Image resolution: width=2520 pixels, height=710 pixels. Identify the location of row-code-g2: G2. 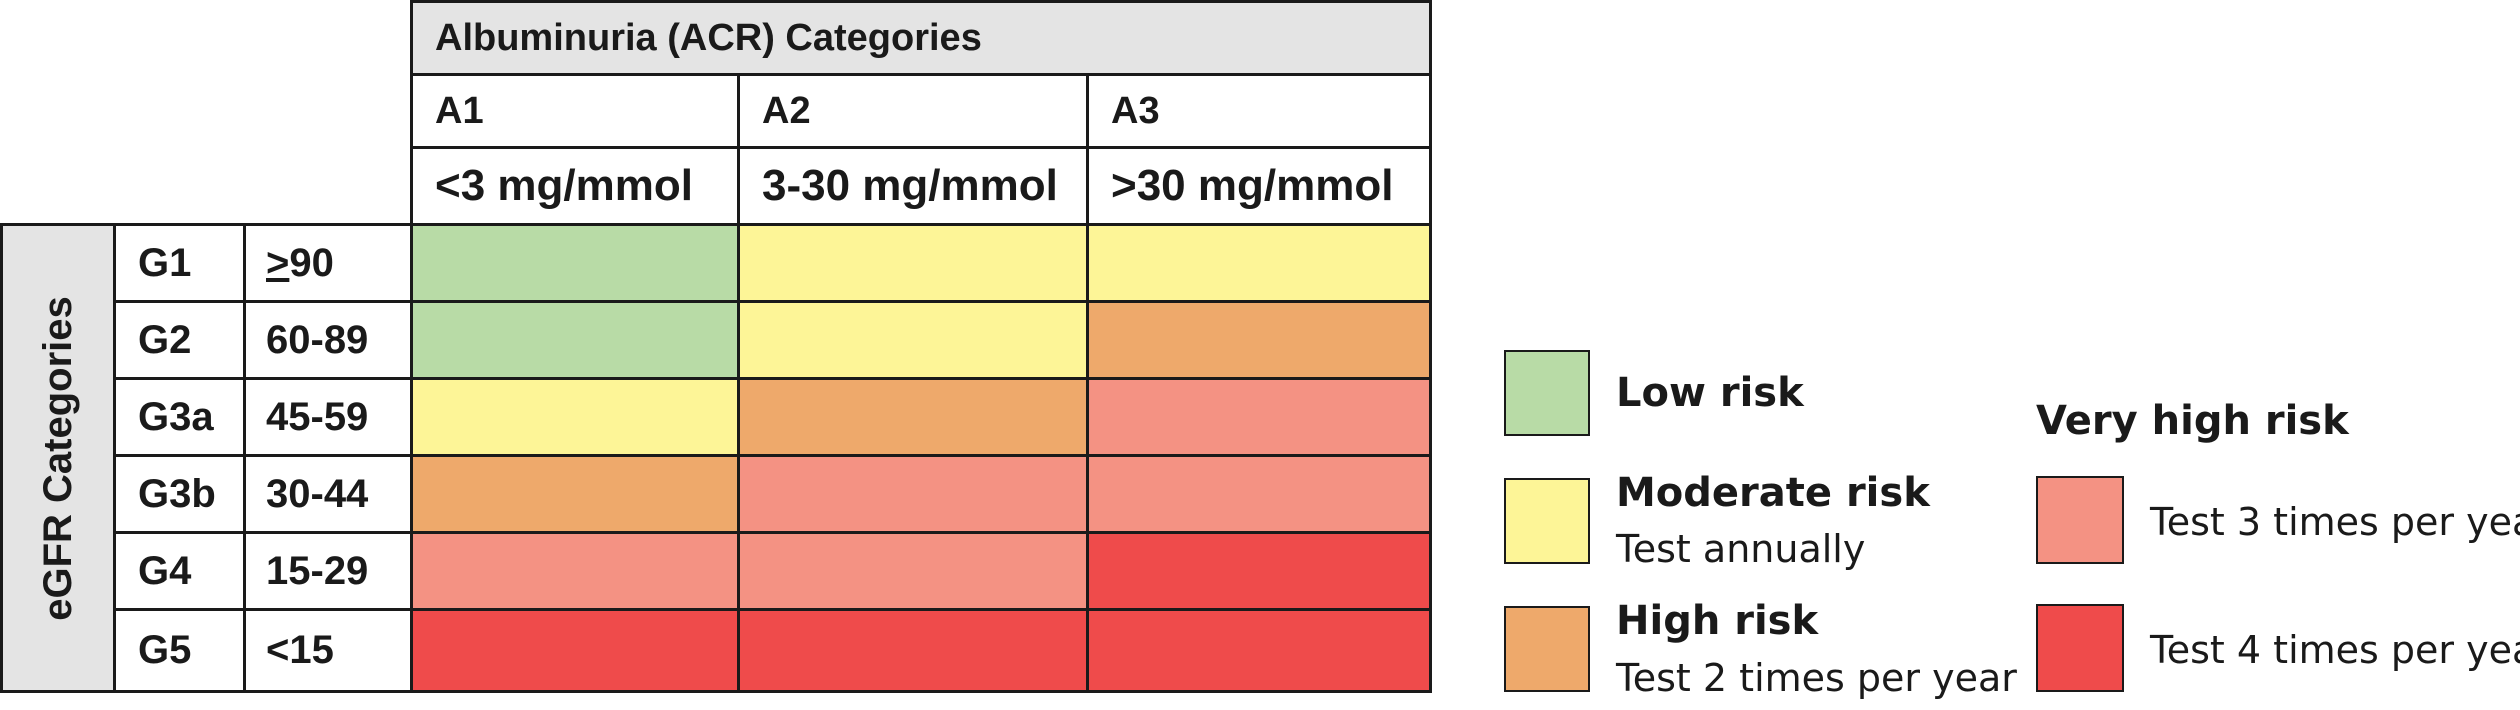
(179, 340).